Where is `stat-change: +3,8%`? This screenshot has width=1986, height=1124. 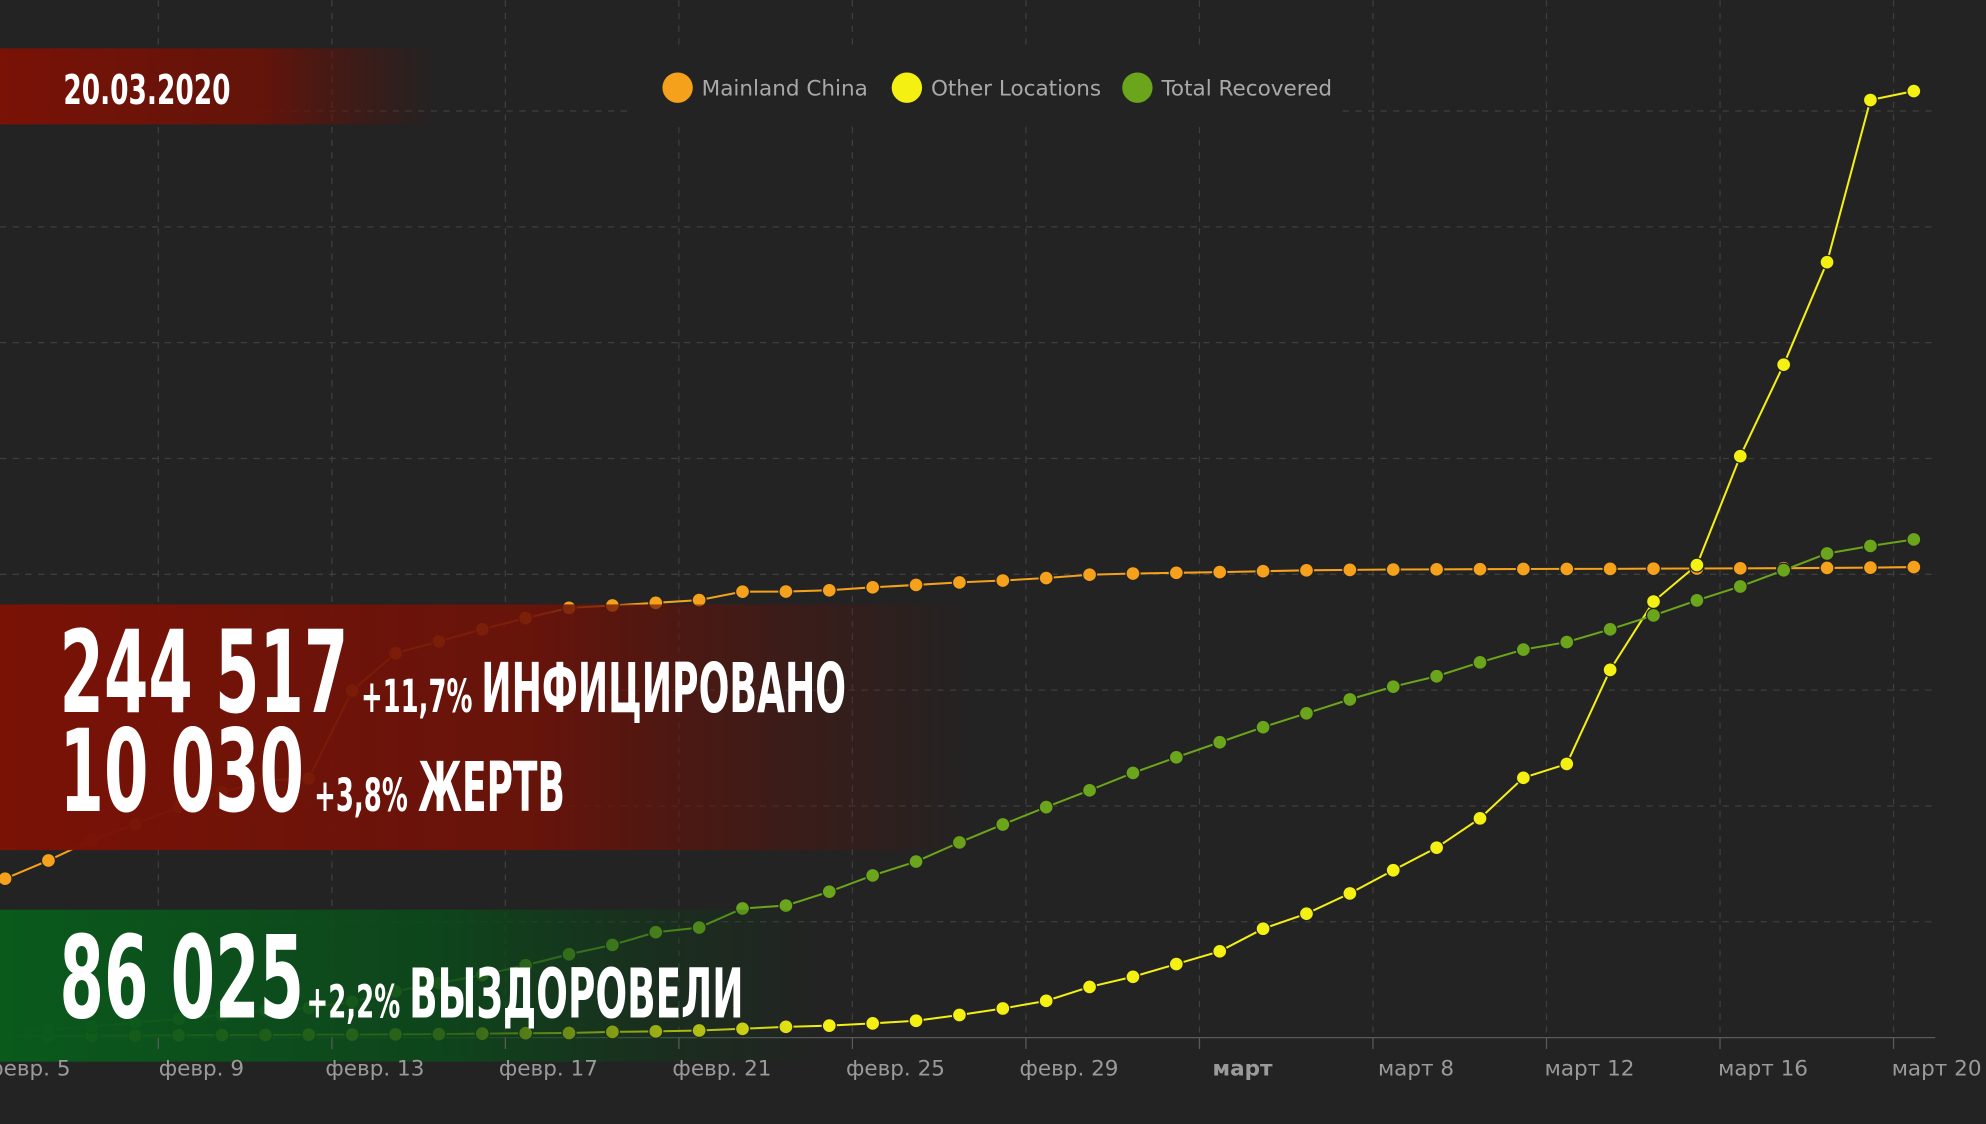
stat-change: +3,8% is located at coordinates (361, 795).